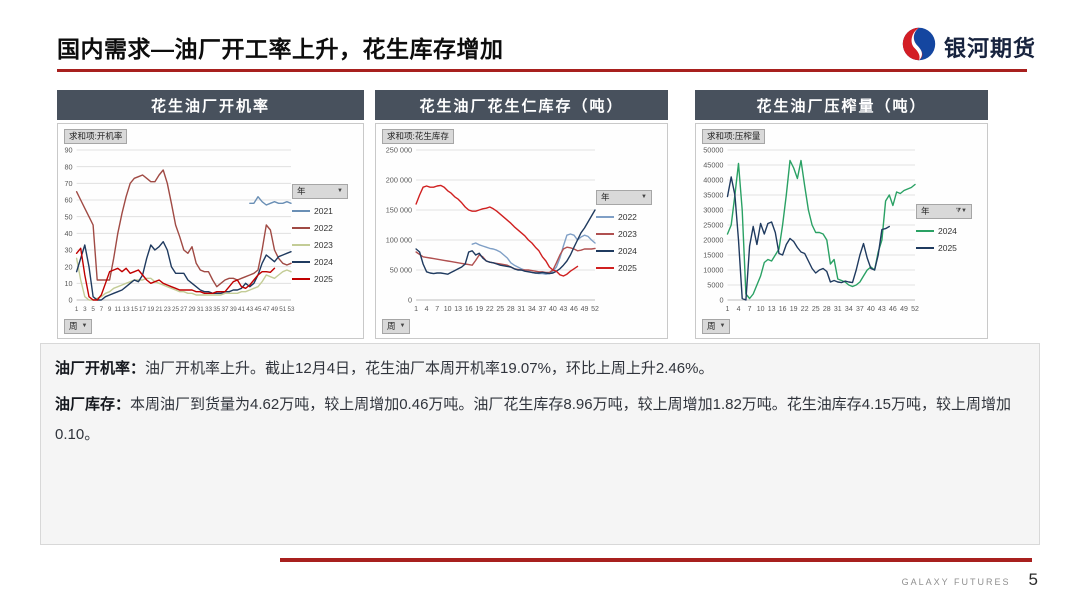 The width and height of the screenshot is (1080, 608). What do you see at coordinates (734, 136) in the screenshot?
I see `pivot-field-button: 求和项:压榨量` at bounding box center [734, 136].